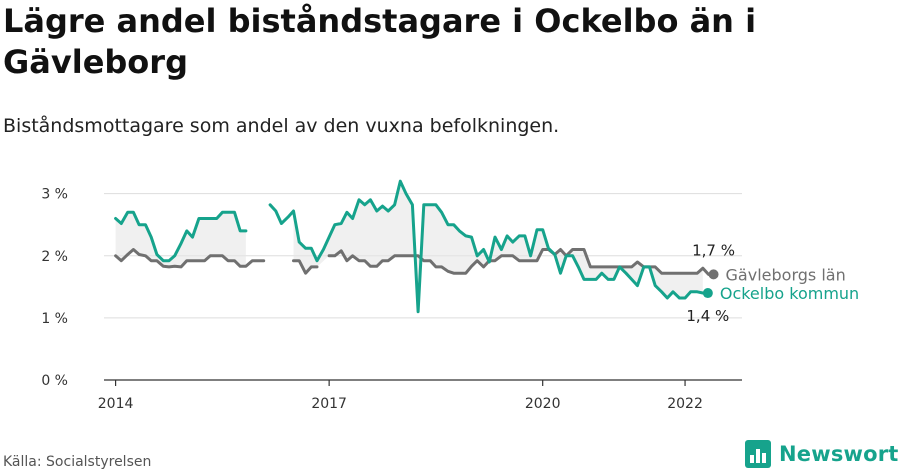 The width and height of the screenshot is (900, 474). I want to click on x-tick-label: 2017, so click(329, 404).